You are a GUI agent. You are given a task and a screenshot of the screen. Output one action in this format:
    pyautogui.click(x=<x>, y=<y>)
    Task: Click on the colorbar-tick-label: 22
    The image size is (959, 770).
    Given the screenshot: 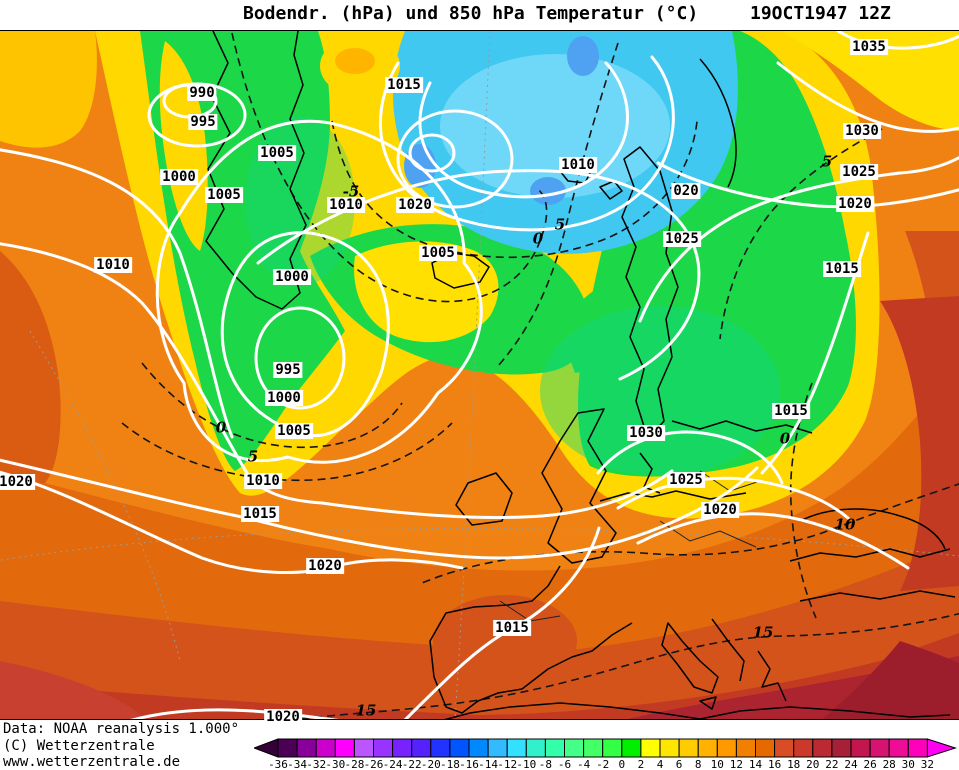 What is the action you would take?
    pyautogui.click(x=831, y=764)
    